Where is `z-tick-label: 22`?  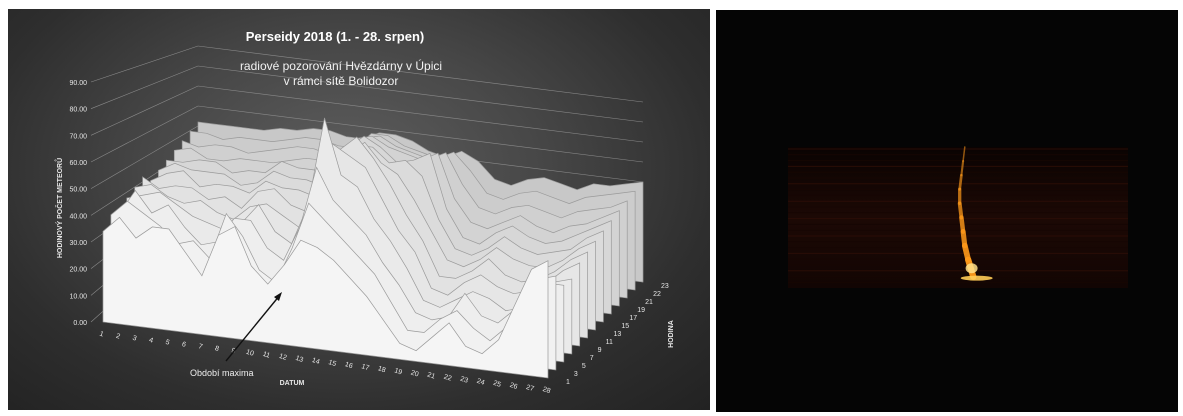
z-tick-label: 22 is located at coordinates (657, 294).